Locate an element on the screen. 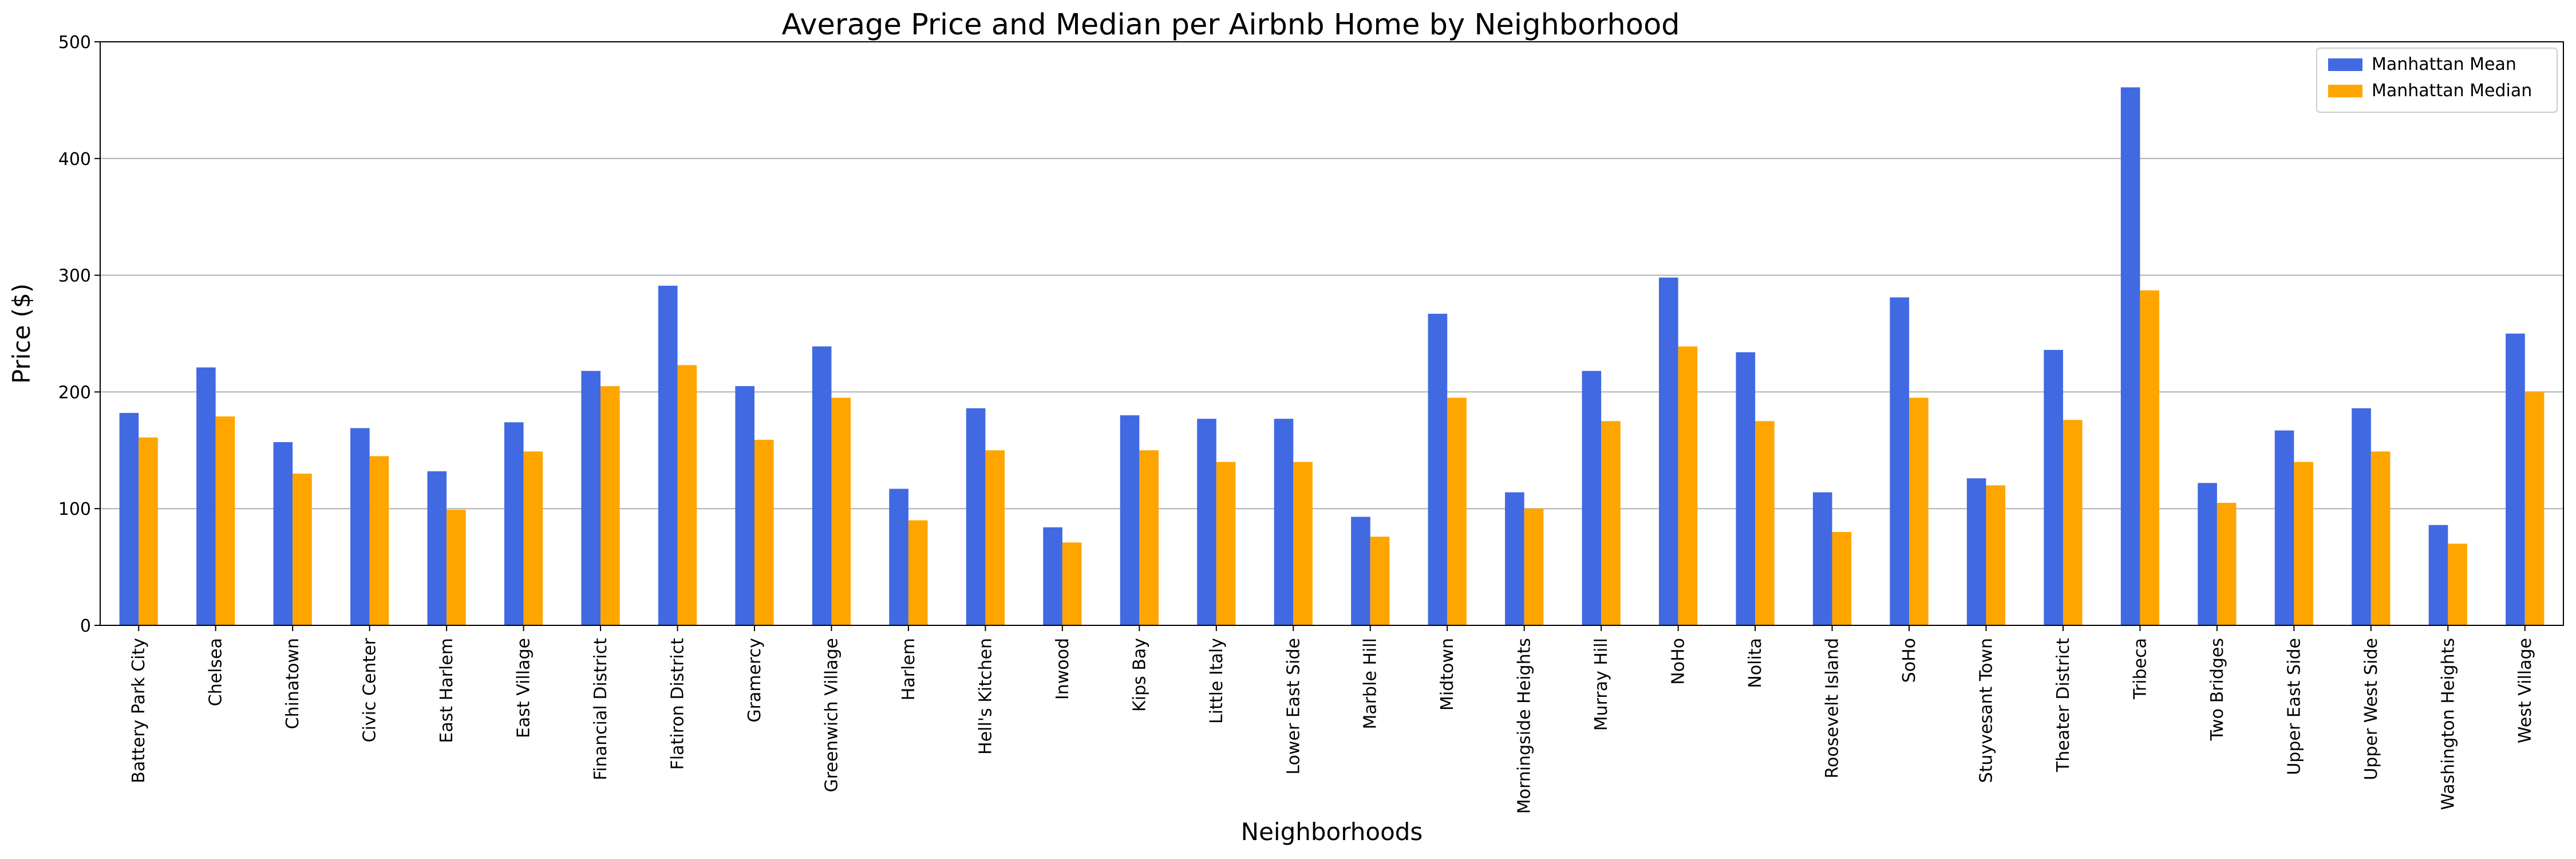 The image size is (2576, 859). y-tick-label: 300 is located at coordinates (74, 276).